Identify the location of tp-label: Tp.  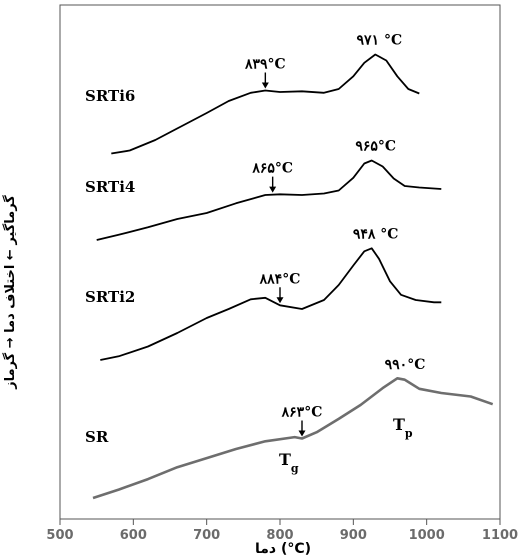
(403, 427).